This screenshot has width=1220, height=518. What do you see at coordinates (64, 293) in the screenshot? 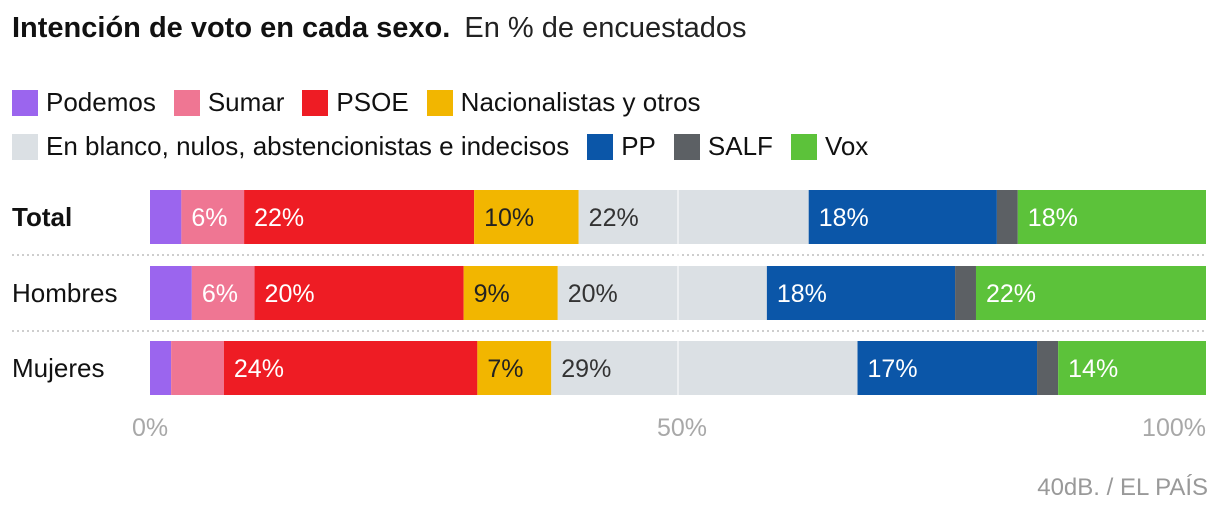
I see `category-label: Hombres` at bounding box center [64, 293].